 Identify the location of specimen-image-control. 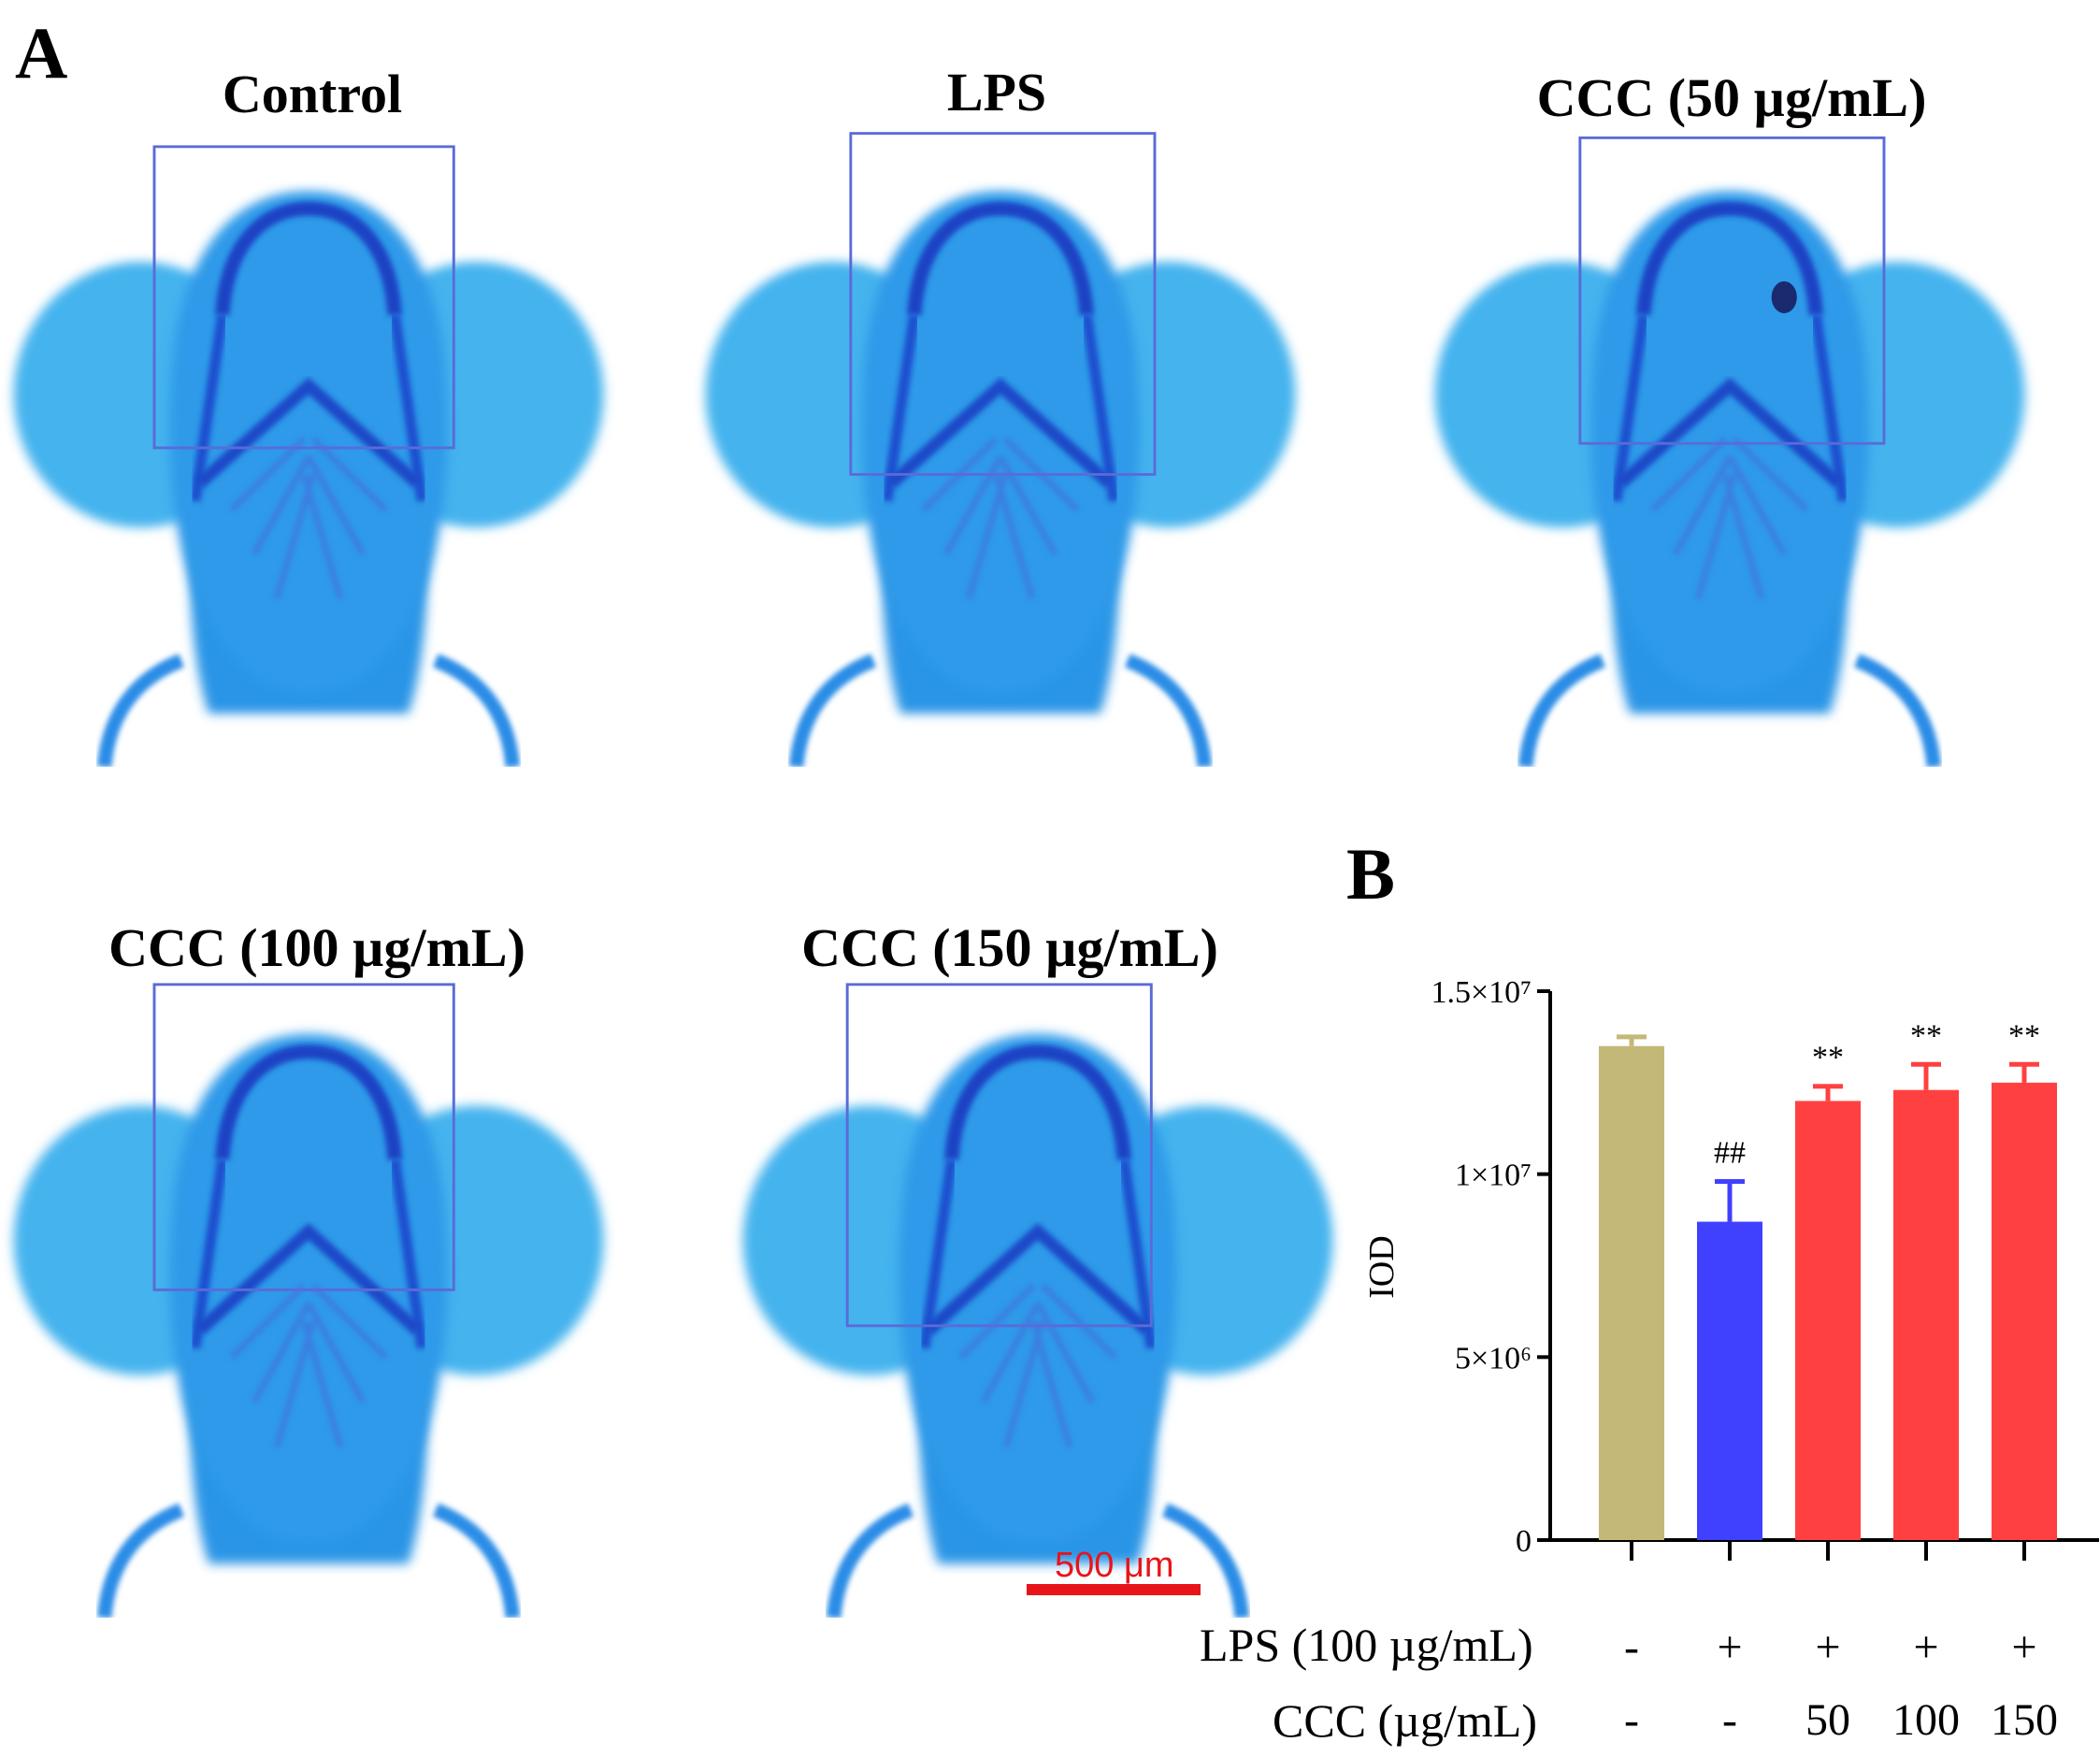
(308, 430).